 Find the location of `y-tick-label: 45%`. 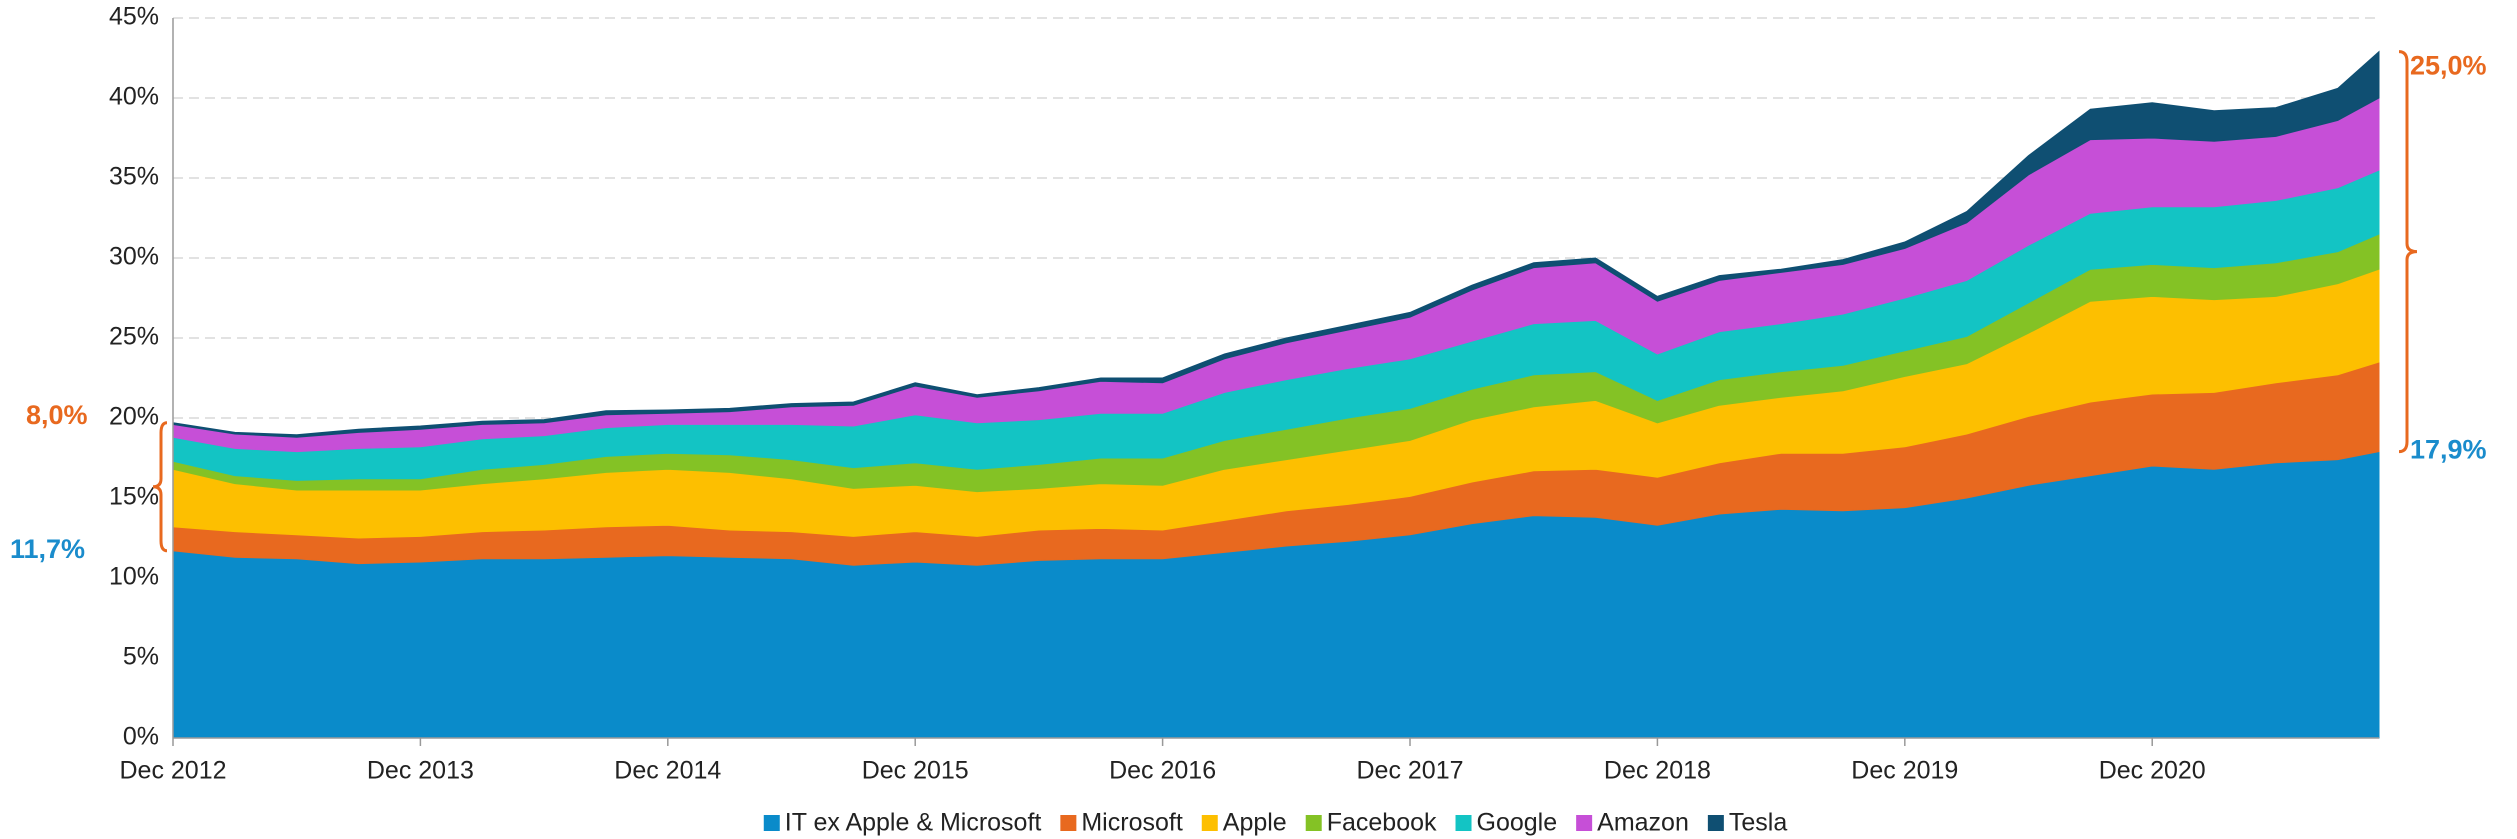

y-tick-label: 45% is located at coordinates (134, 17).